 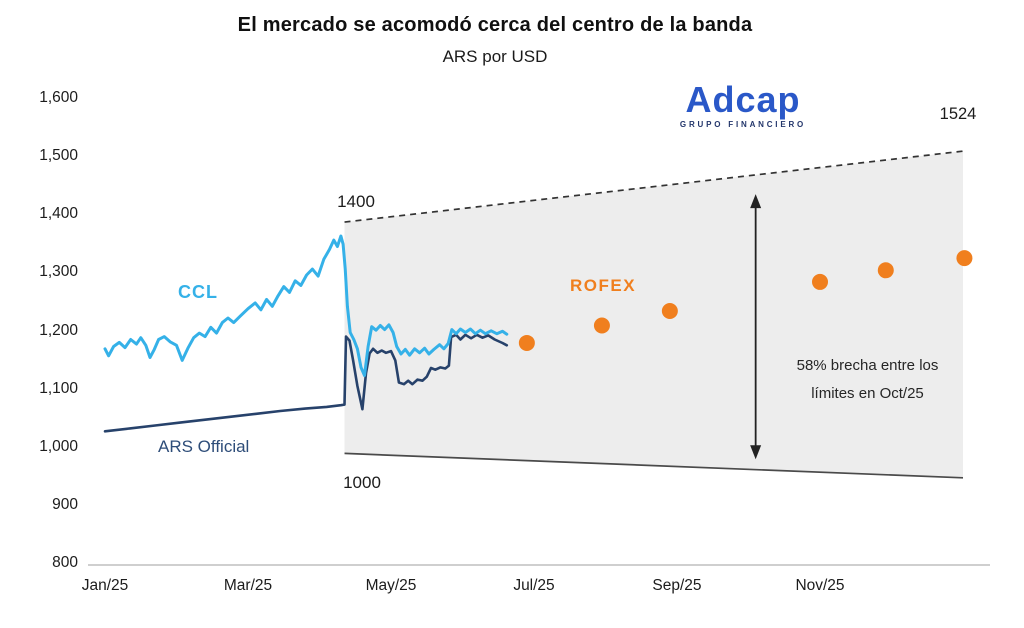 What do you see at coordinates (654, 186) in the screenshot?
I see `band-upper-limit-line` at bounding box center [654, 186].